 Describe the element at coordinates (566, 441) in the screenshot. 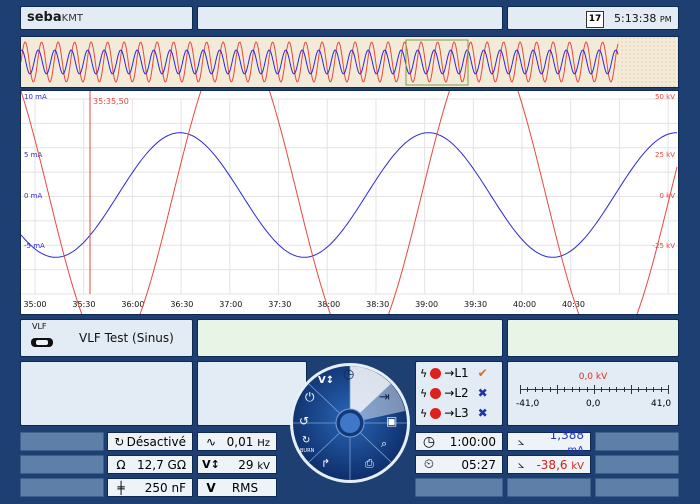

I see `current-value: 1,388 mA` at that location.